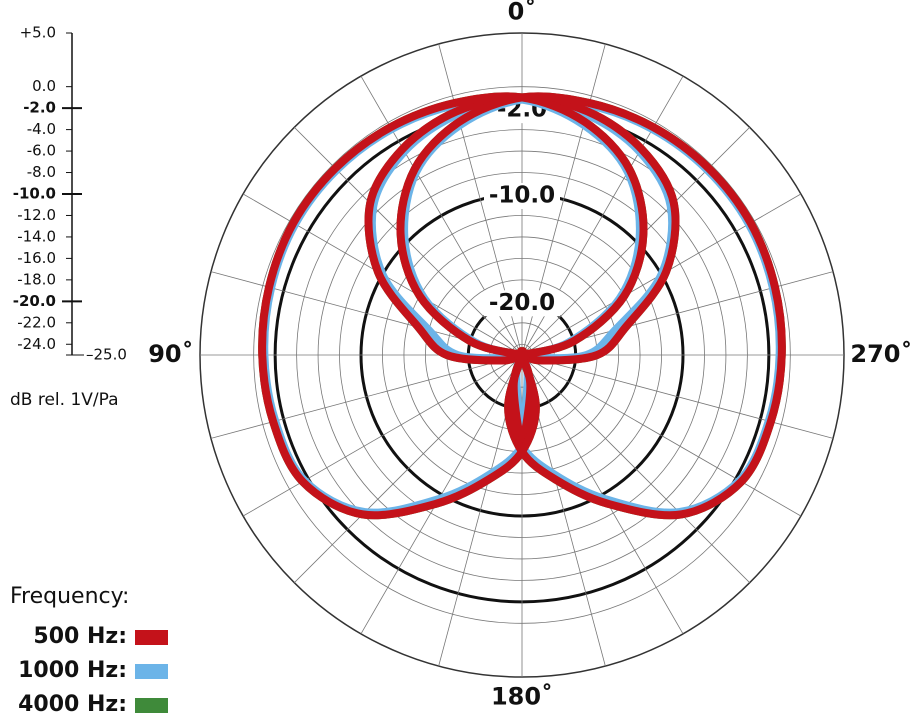  What do you see at coordinates (36, 258) in the screenshot?
I see `y-tick-label: -16.0` at bounding box center [36, 258].